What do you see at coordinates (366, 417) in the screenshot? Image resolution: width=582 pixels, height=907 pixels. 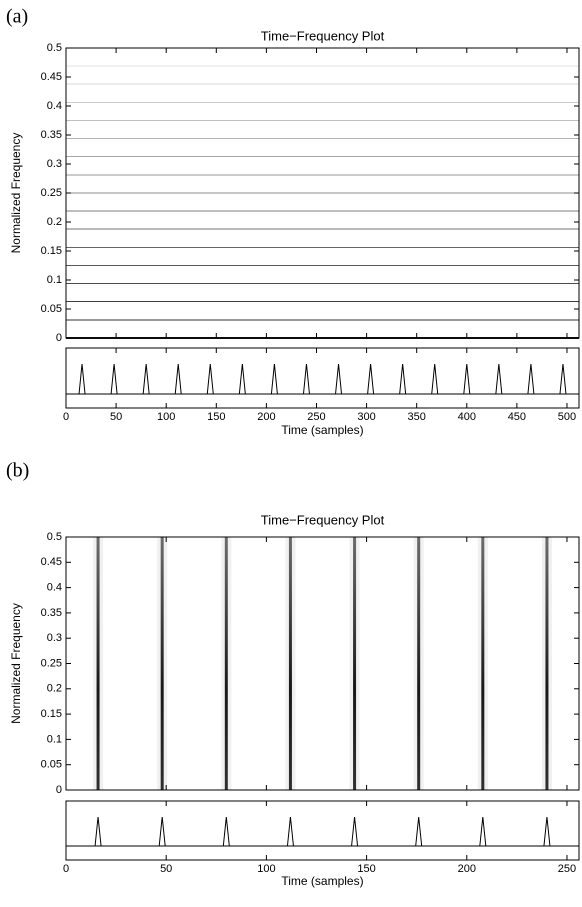 I see `x-tick-label: 300` at bounding box center [366, 417].